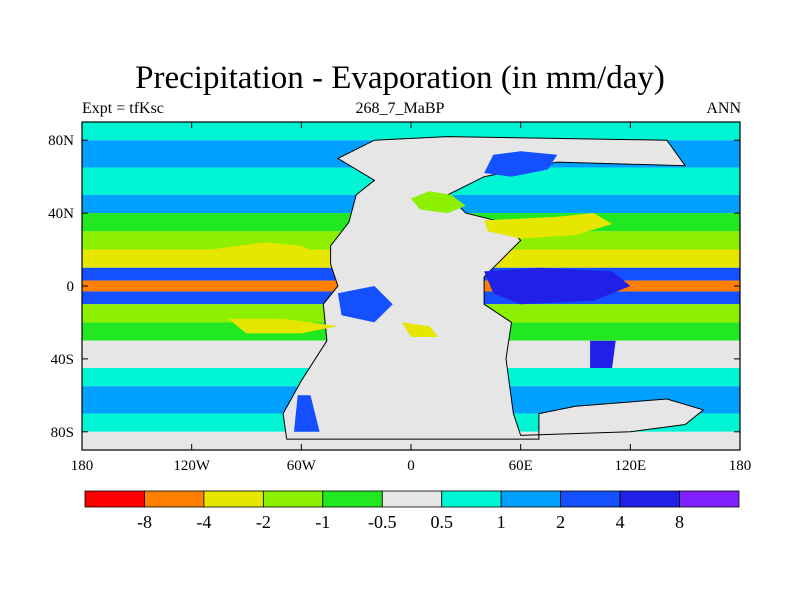 The image size is (800, 600). Describe the element at coordinates (263, 522) in the screenshot. I see `colorbar-label: -2` at that location.